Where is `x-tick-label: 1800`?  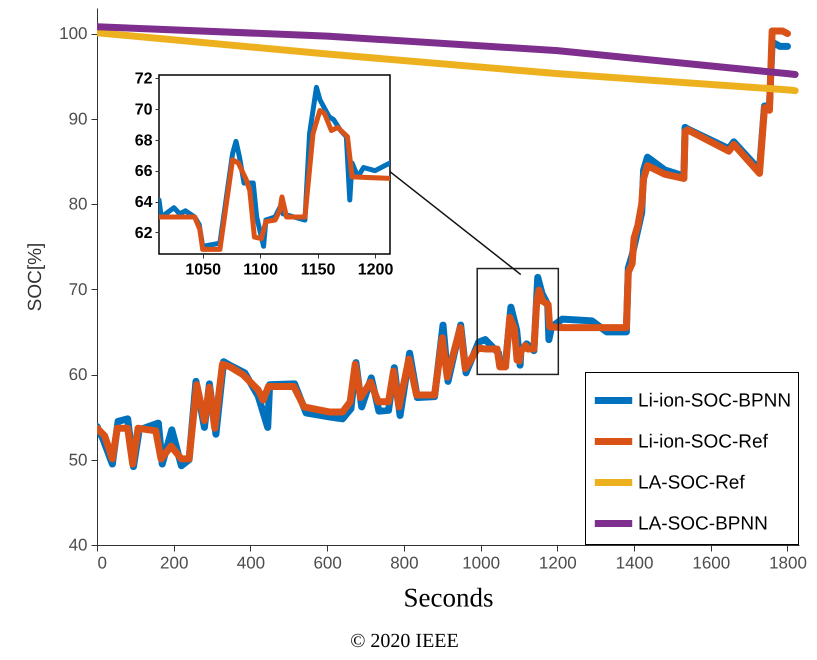 x-tick-label: 1800 is located at coordinates (788, 563).